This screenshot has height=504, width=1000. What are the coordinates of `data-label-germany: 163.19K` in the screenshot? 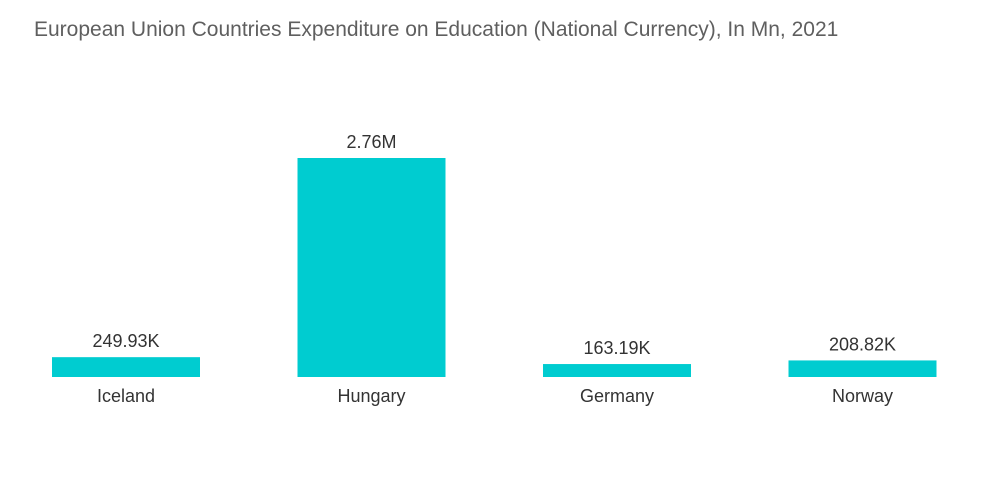 It's located at (616, 348).